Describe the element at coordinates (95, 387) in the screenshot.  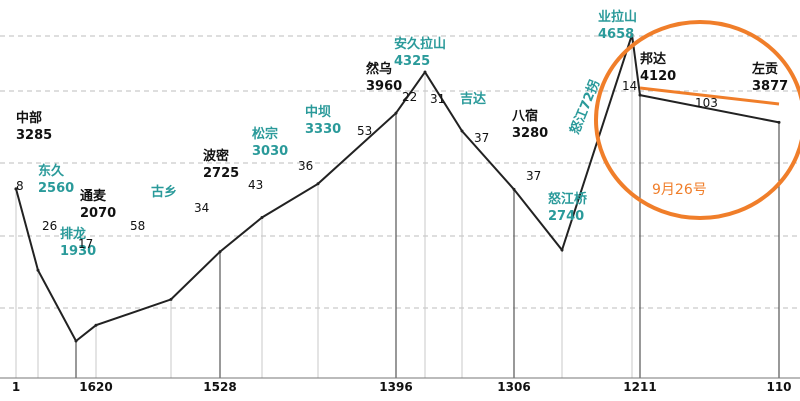
I see `x-tick-label: 1620` at that location.